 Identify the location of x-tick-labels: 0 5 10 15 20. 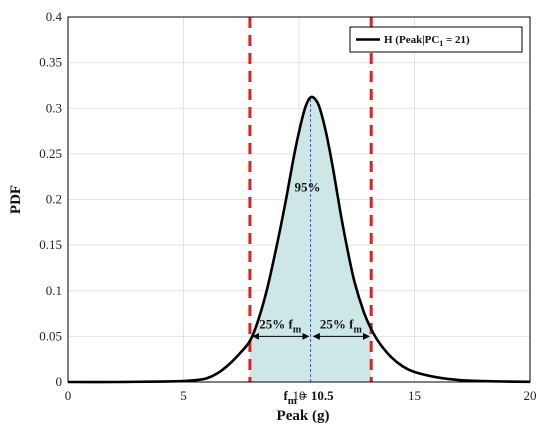
(301, 395).